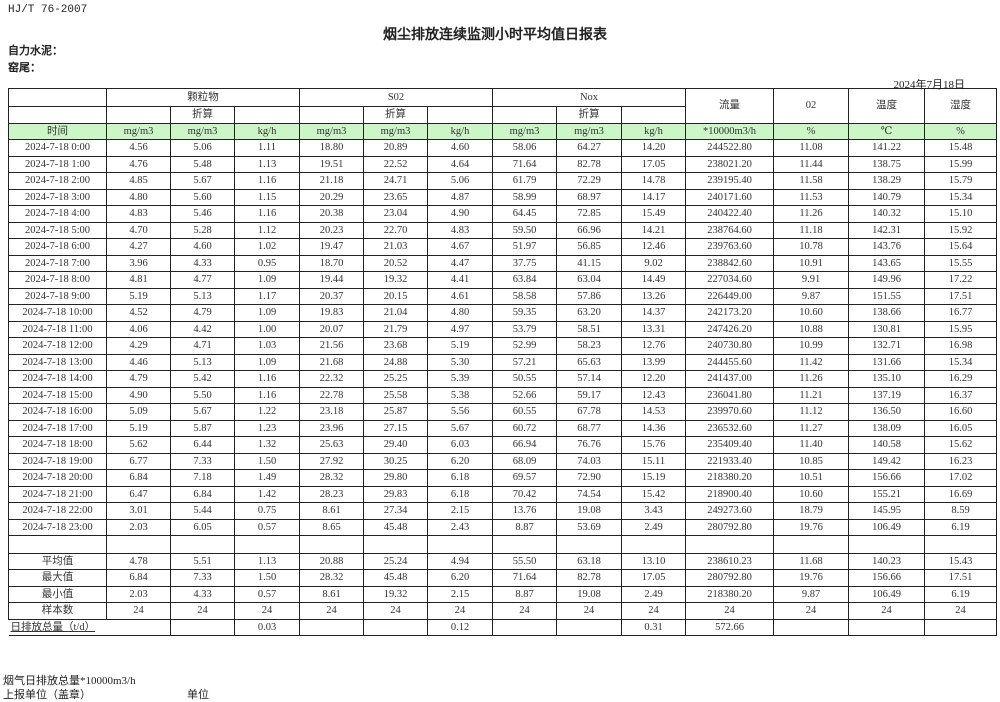  Describe the element at coordinates (960, 511) in the screenshot. I see `value-cell: 8.59` at that location.